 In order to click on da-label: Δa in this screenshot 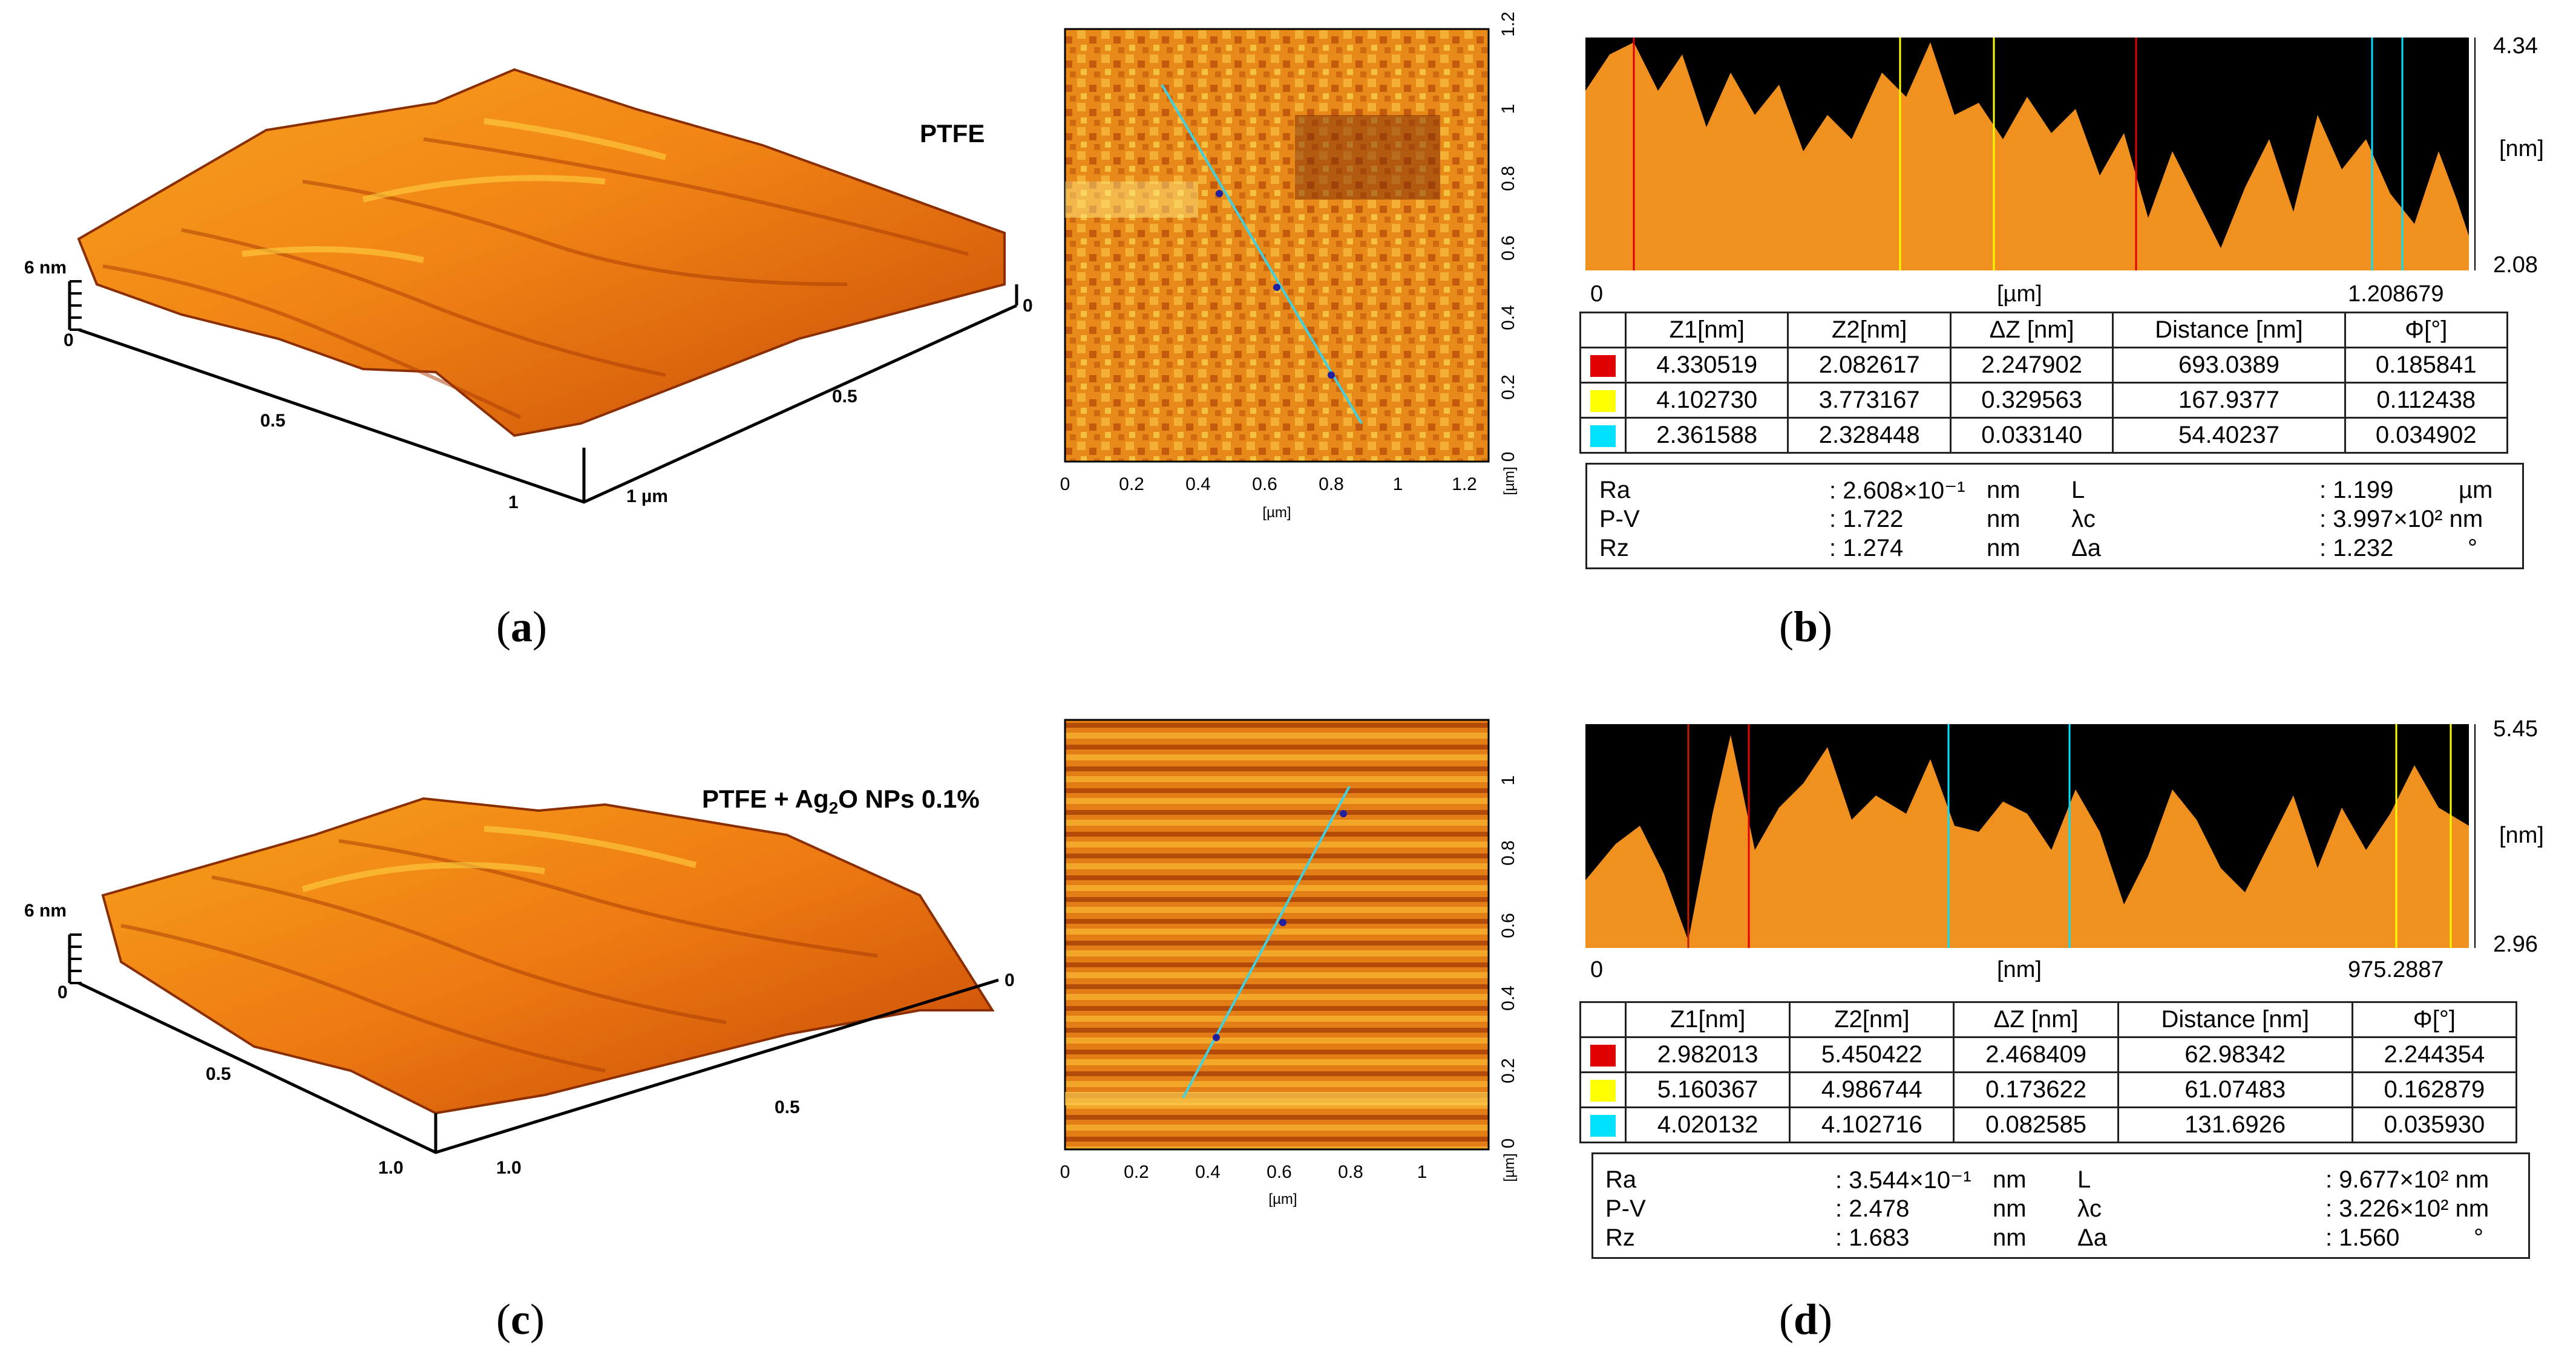, I will do `click(2086, 548)`.